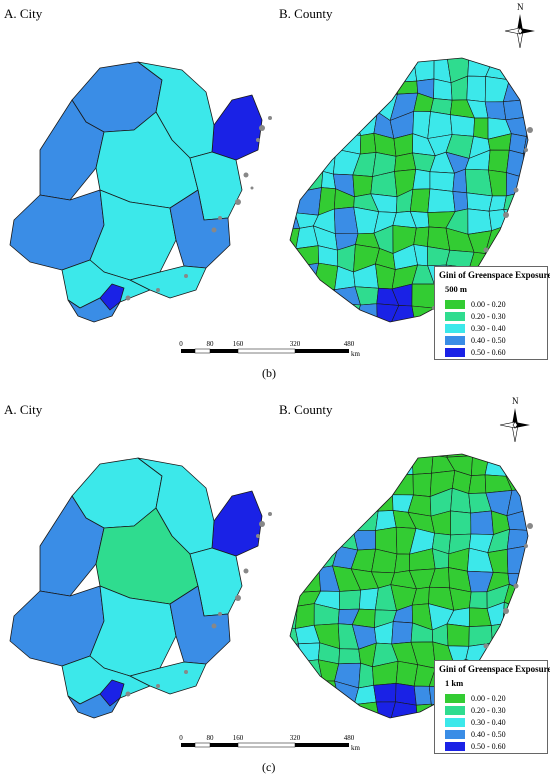 This screenshot has height=776, width=550. I want to click on region-w, so click(57, 230).